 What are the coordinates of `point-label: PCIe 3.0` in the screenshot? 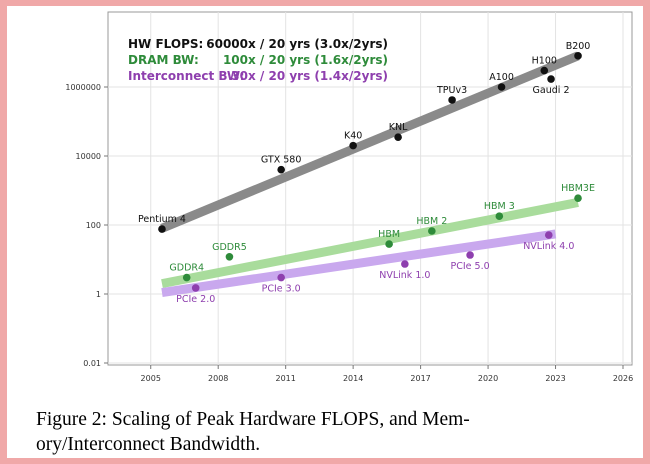 It's located at (281, 289).